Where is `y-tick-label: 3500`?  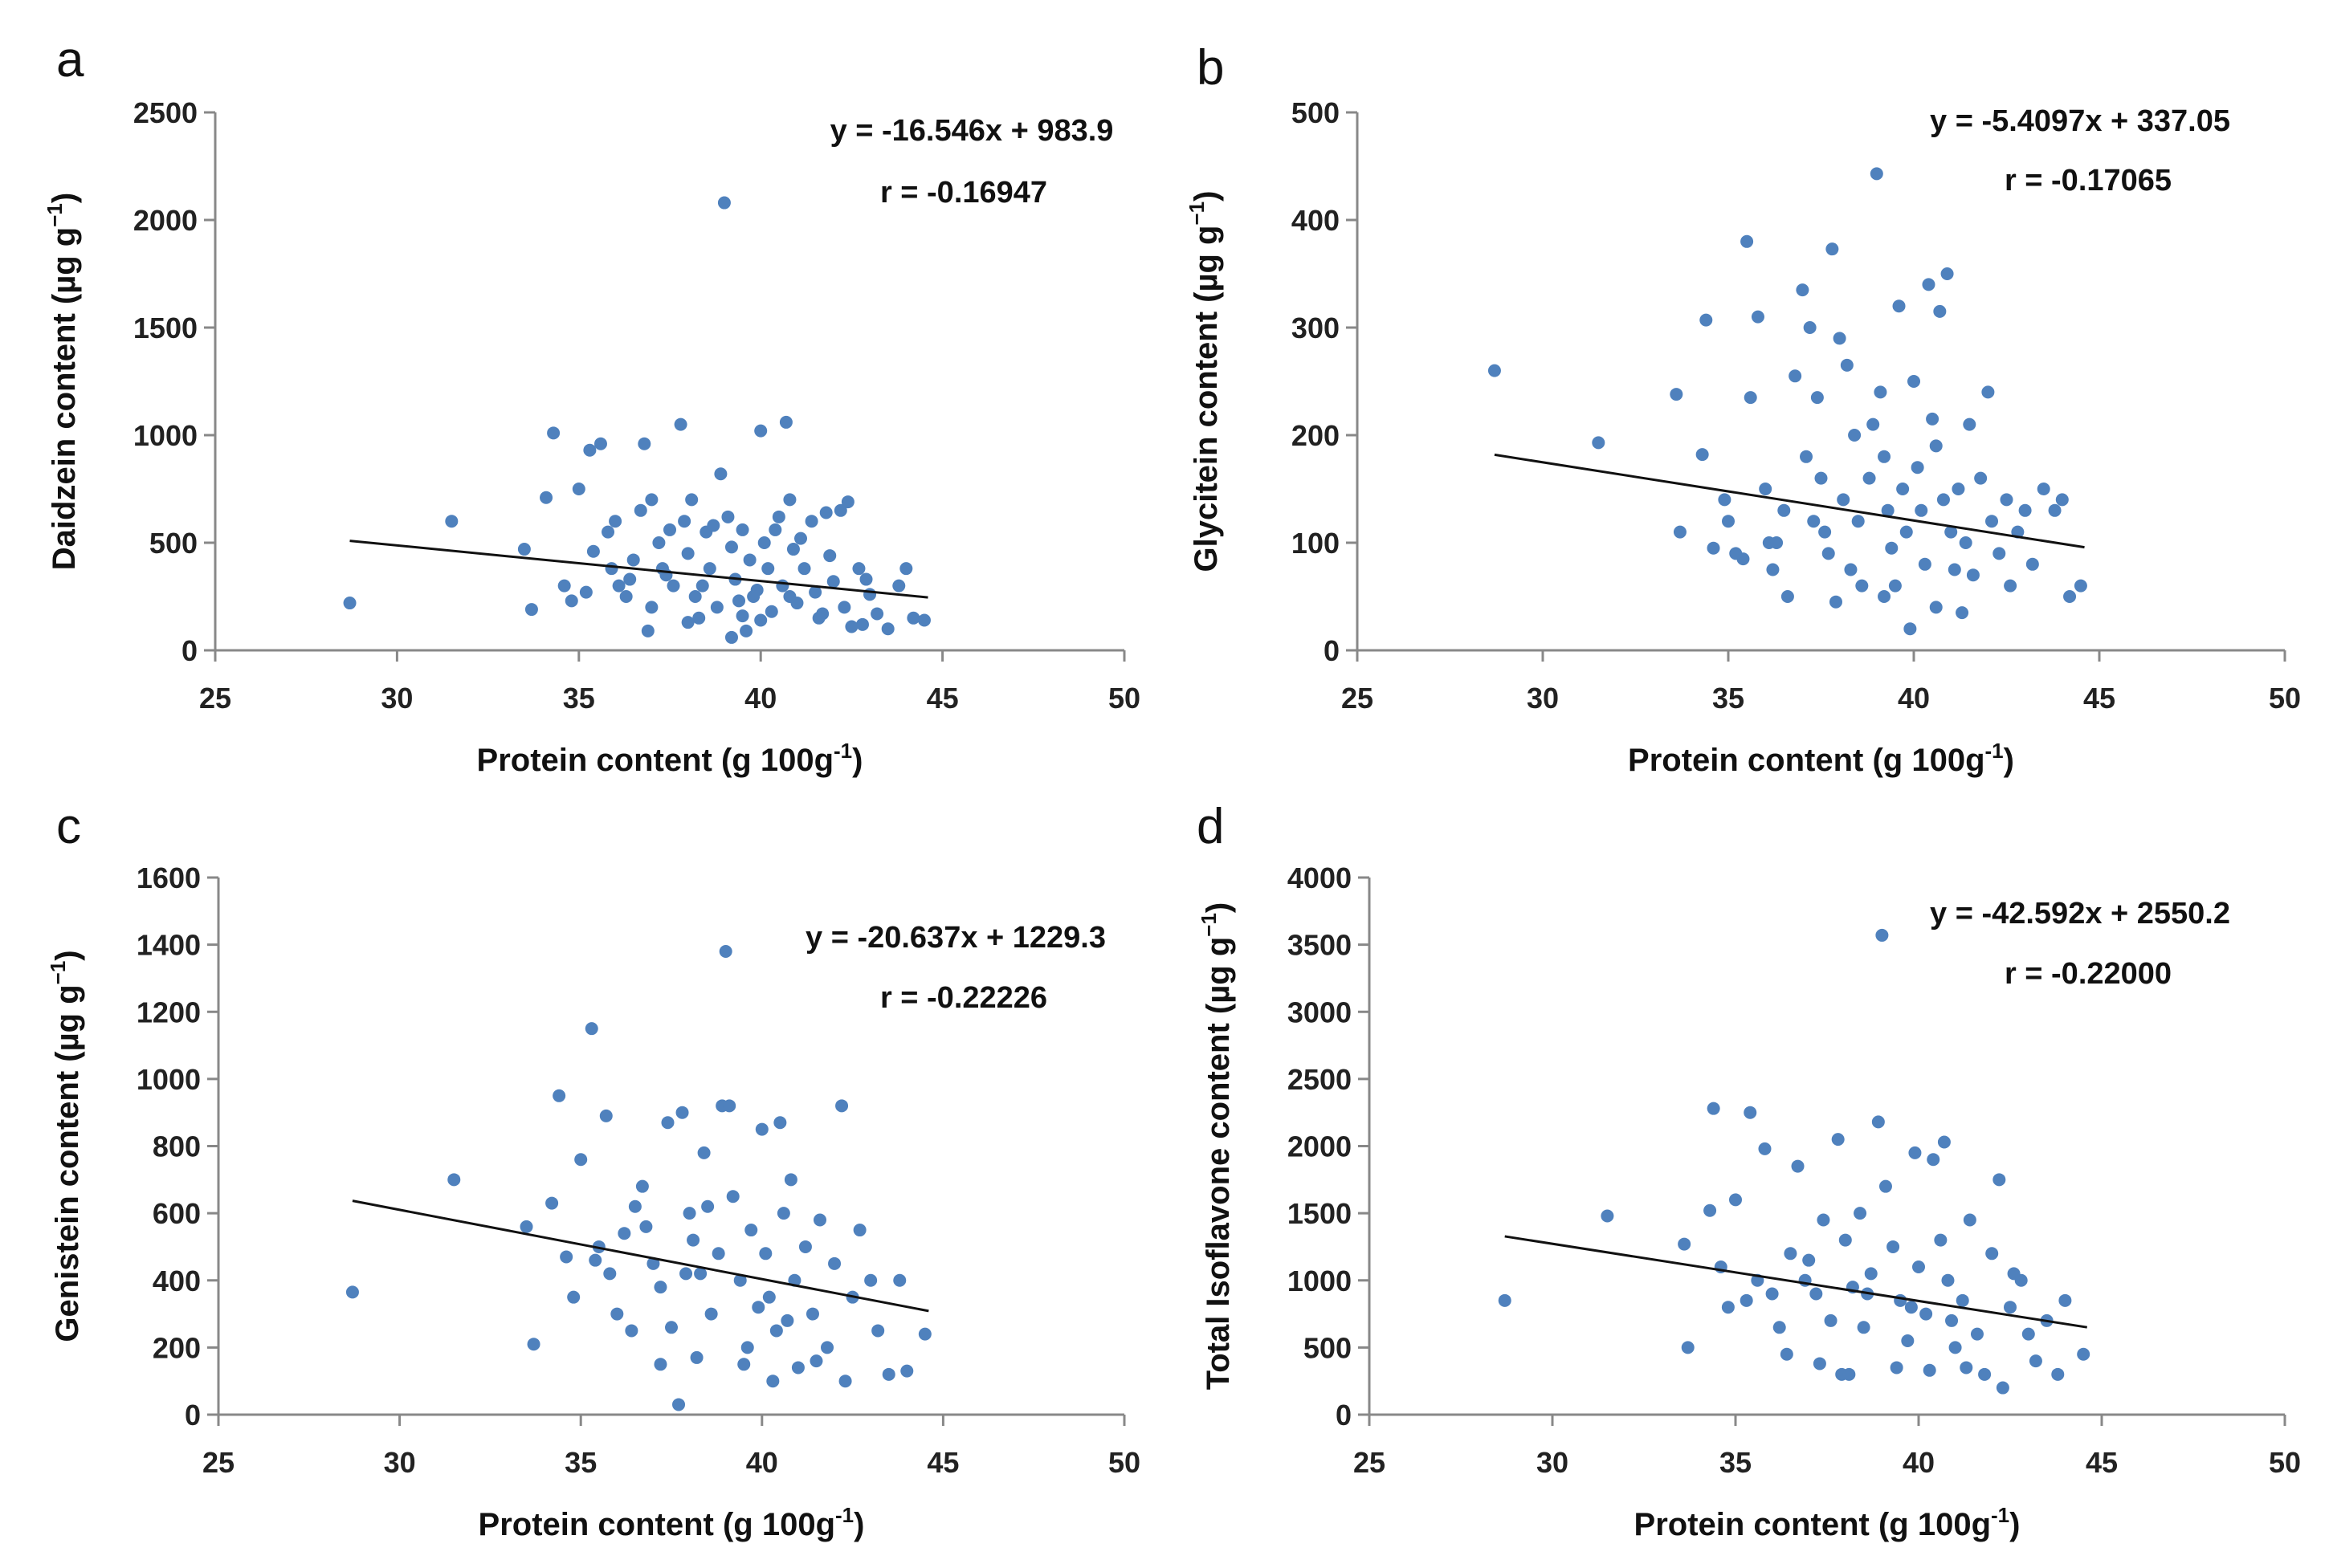 y-tick-label: 3500 is located at coordinates (1320, 945).